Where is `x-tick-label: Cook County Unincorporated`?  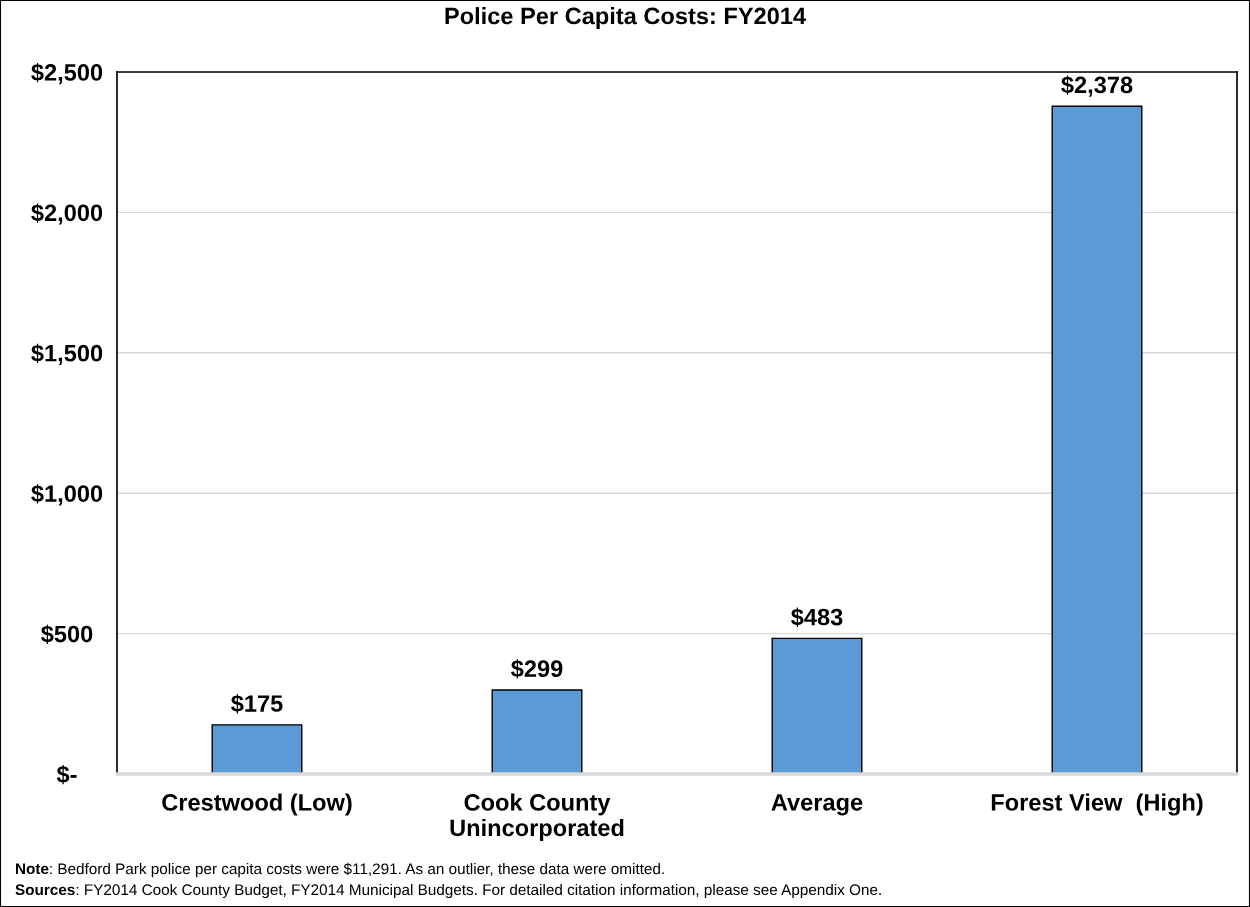 x-tick-label: Cook County Unincorporated is located at coordinates (537, 817).